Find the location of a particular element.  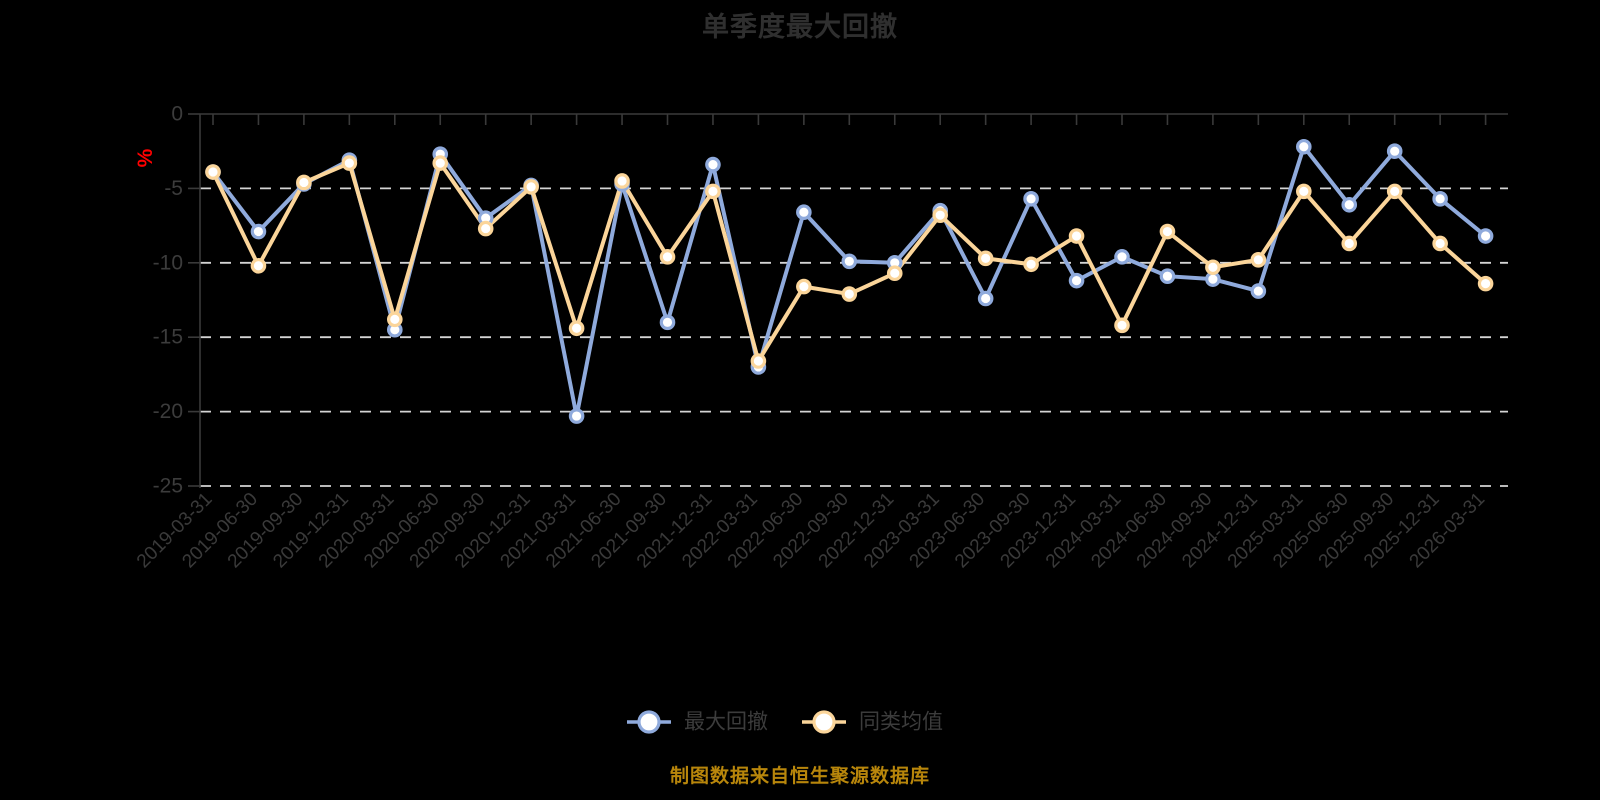

legend-label: 最大回撤 is located at coordinates (726, 722).